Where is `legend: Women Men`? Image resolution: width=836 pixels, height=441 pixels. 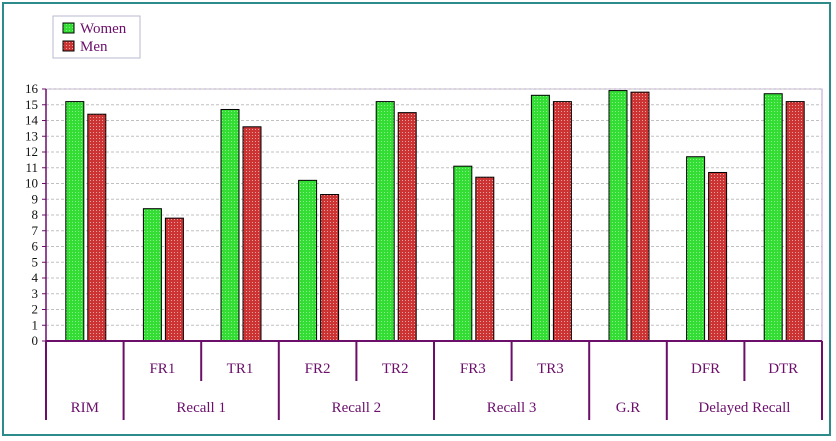 legend: Women Men is located at coordinates (96, 37).